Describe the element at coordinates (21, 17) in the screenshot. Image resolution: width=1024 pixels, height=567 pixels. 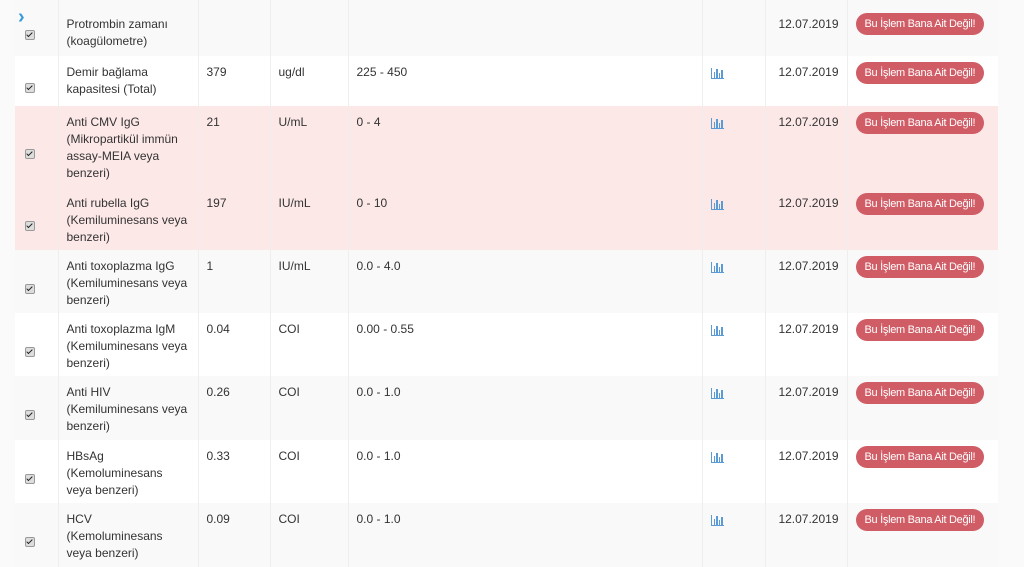
I see `expand-chevron-icon: ›` at that location.